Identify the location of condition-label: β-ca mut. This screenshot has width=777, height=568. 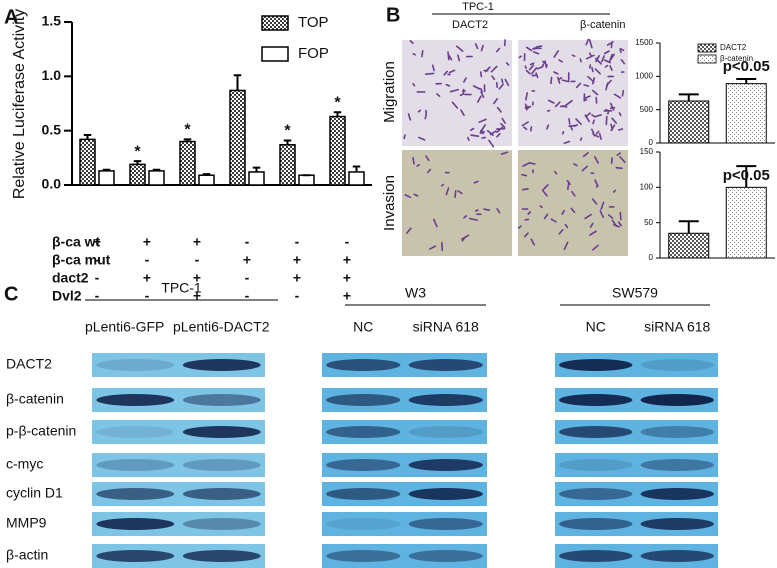
(81, 260).